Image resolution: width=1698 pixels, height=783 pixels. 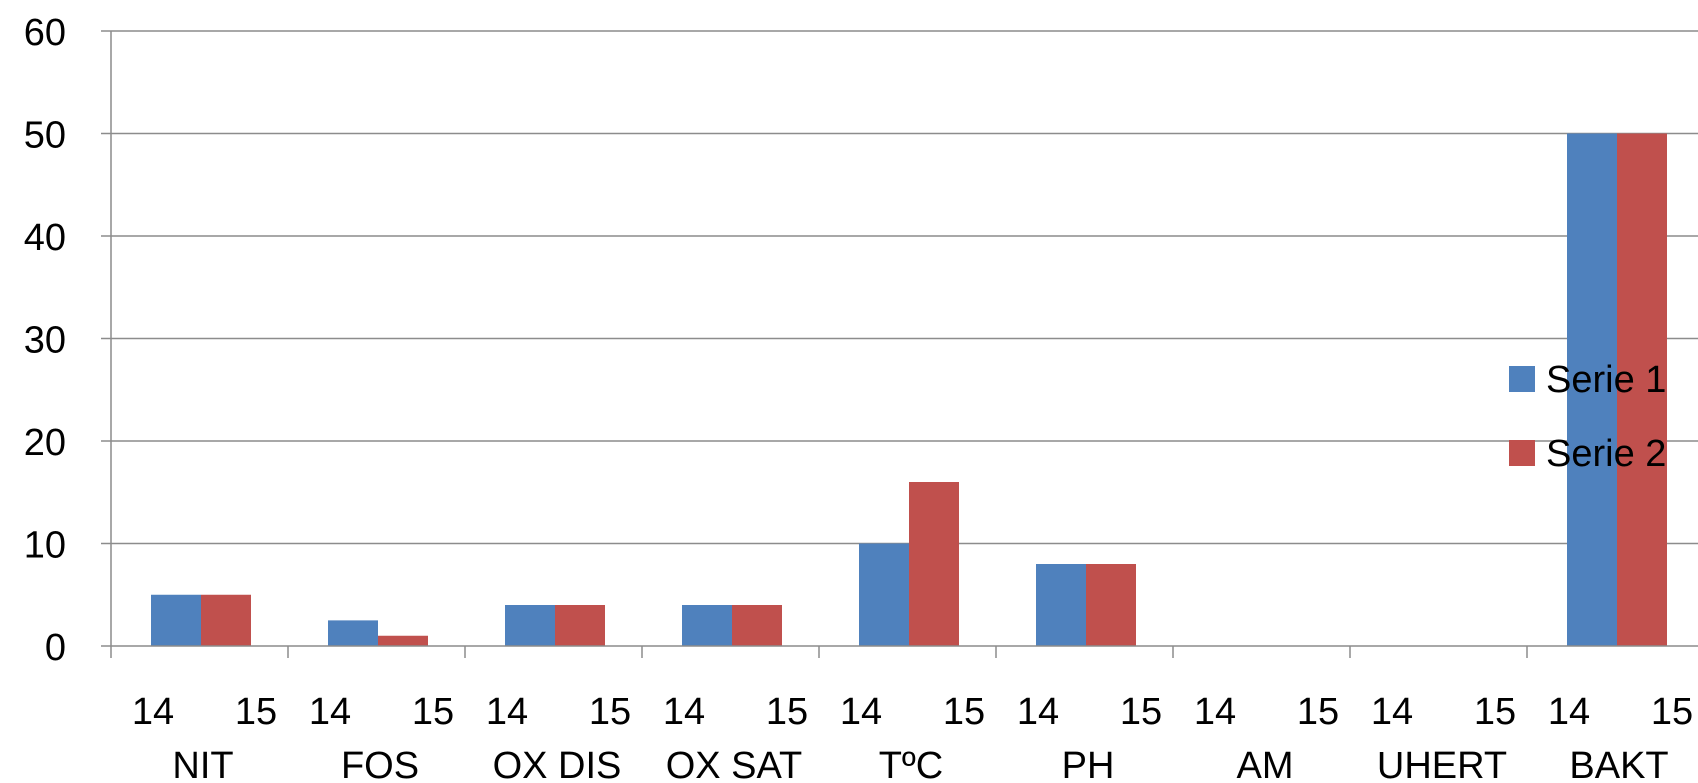 I want to click on bar-serie-1-fos, so click(x=353, y=633).